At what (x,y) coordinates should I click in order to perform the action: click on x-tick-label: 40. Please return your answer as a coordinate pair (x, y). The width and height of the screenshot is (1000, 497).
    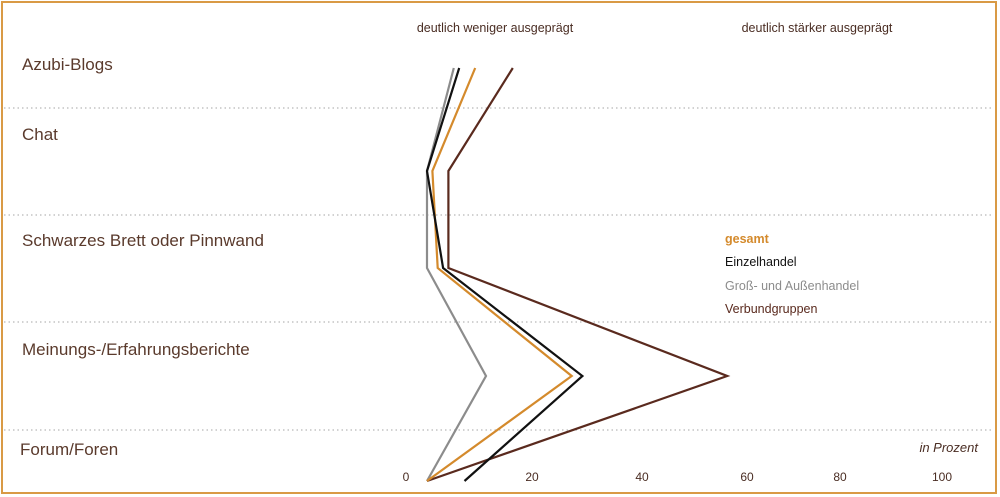
    Looking at the image, I should click on (642, 477).